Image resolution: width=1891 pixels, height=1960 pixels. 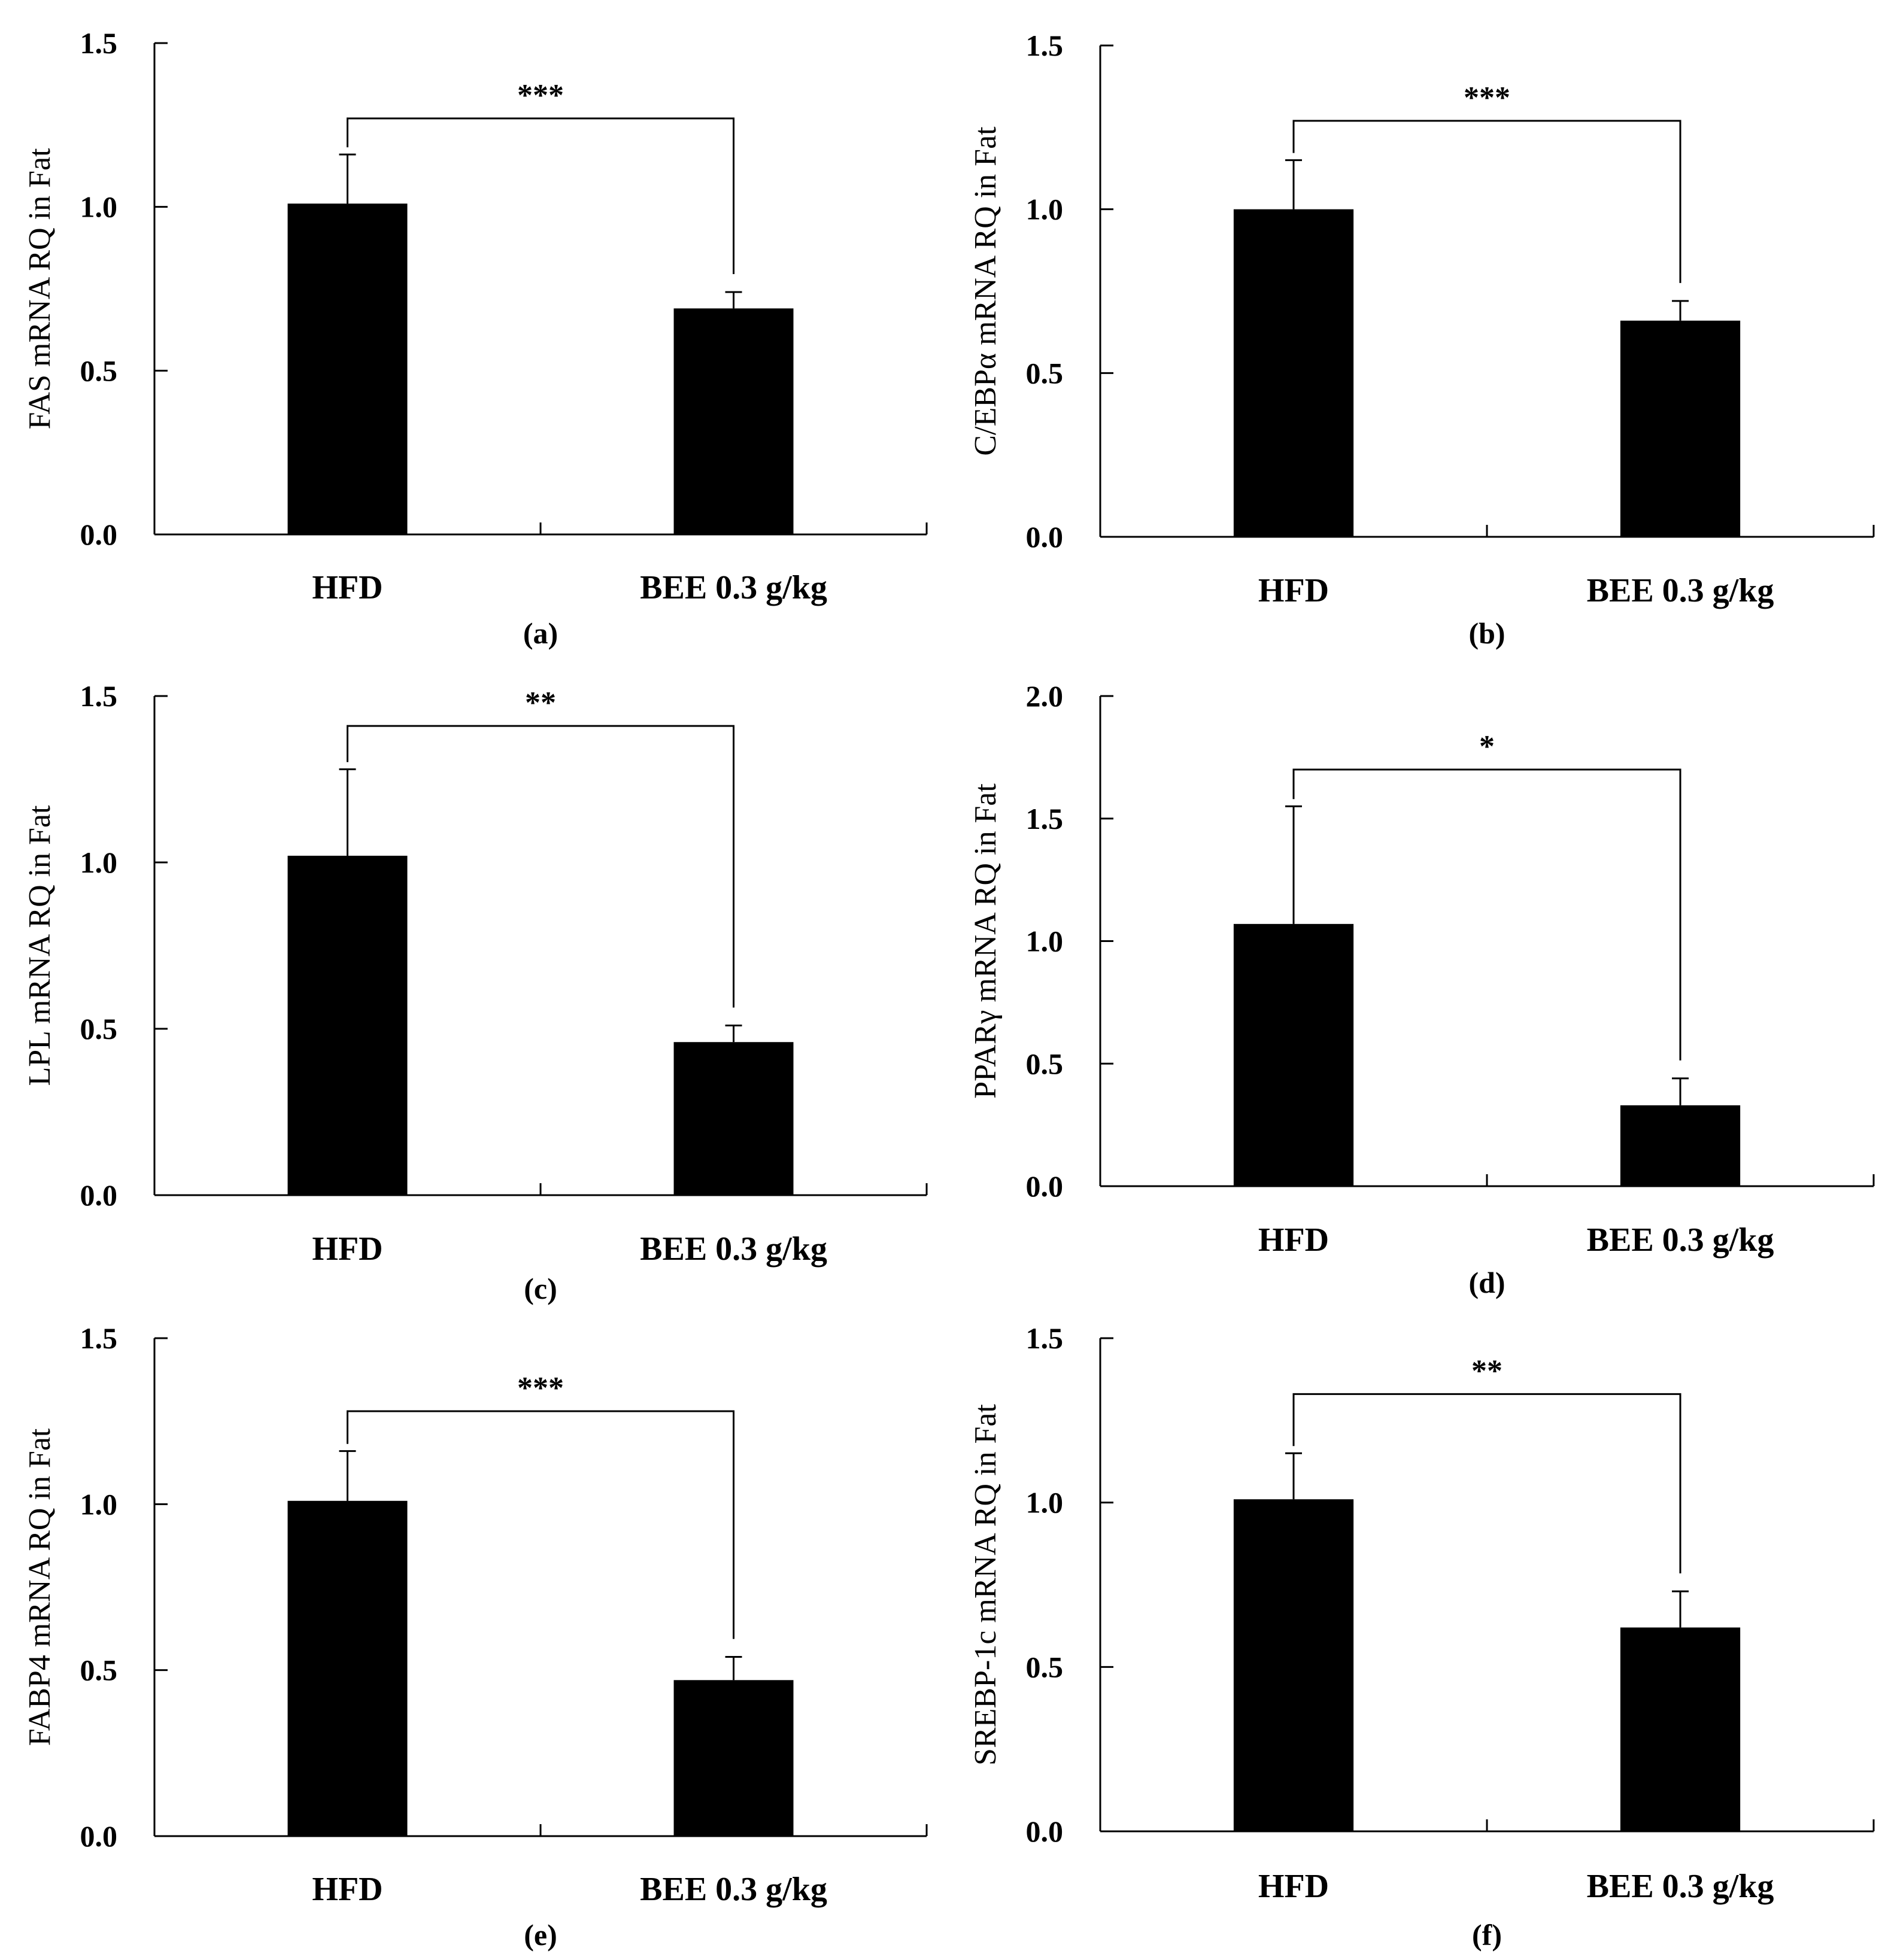 What do you see at coordinates (1487, 633) in the screenshot?
I see `panel-label: (b)` at bounding box center [1487, 633].